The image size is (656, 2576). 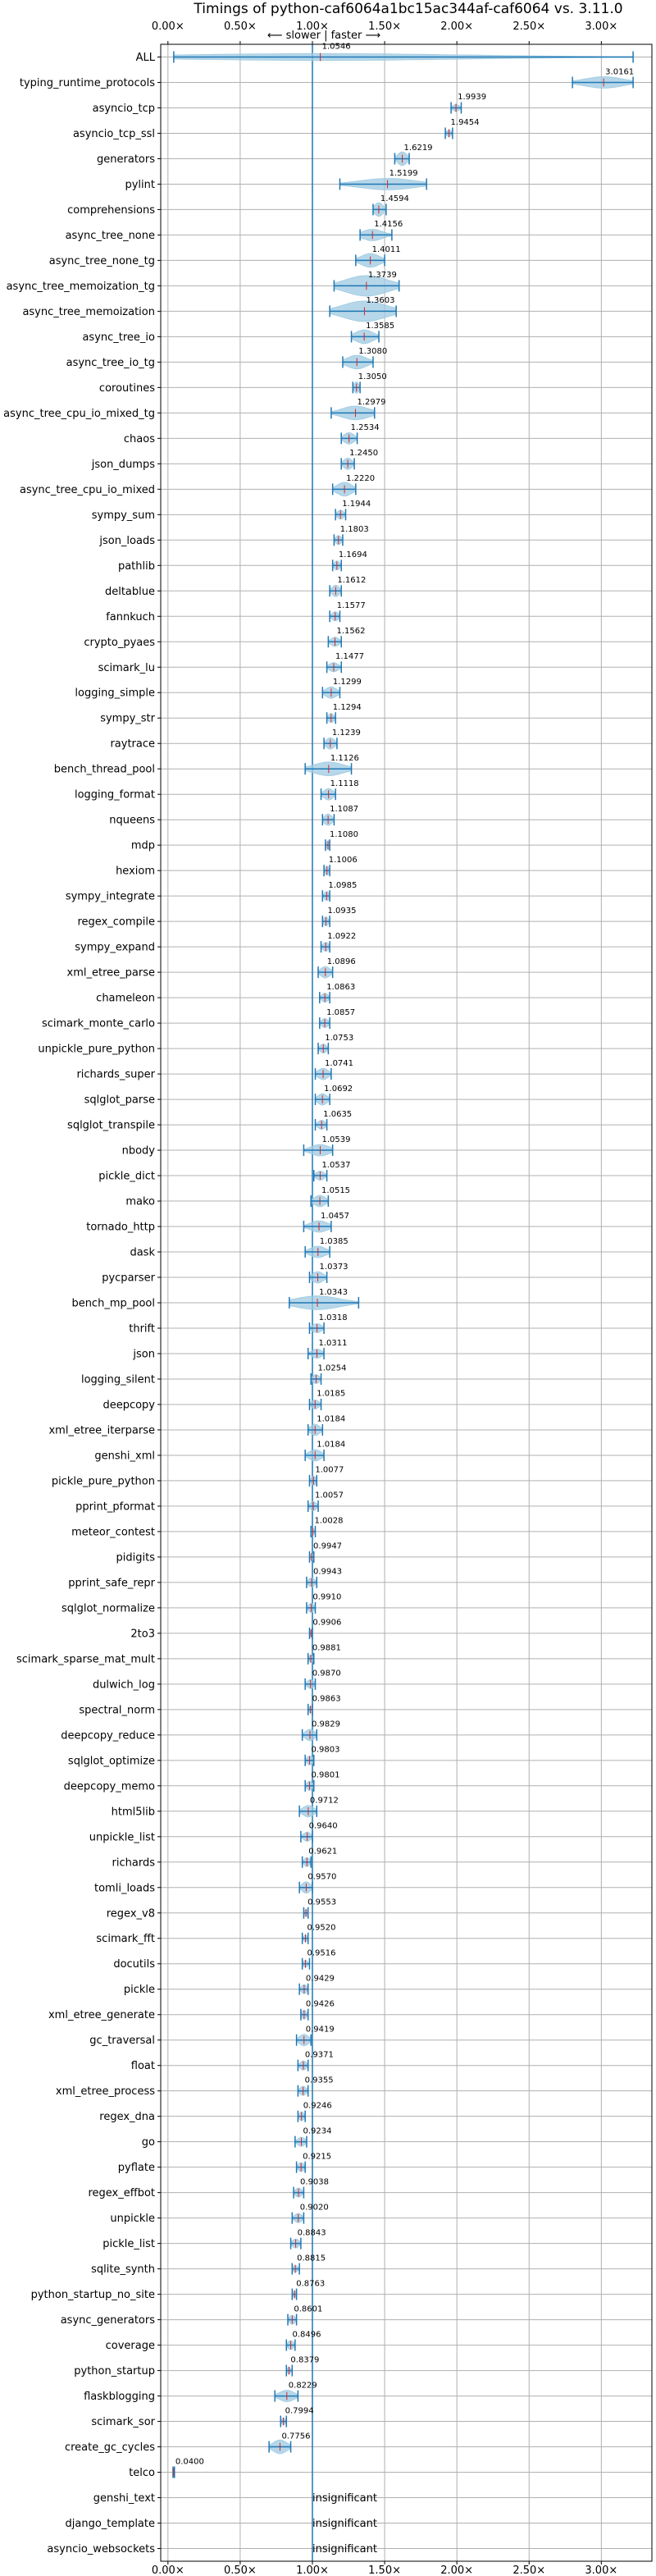 I want to click on value-label: 0.9234, so click(x=317, y=2130).